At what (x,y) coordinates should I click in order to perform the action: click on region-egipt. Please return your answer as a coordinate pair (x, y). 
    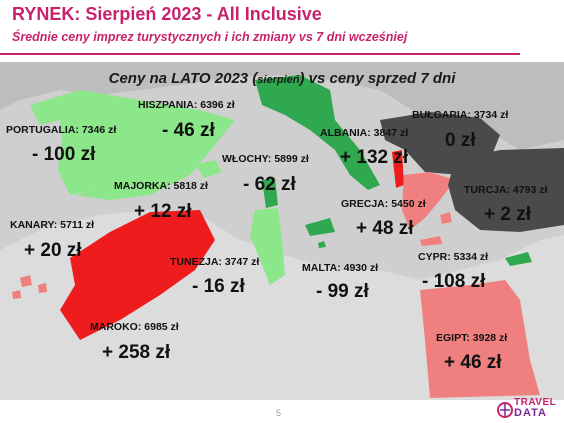
    Looking at the image, I should click on (480, 339).